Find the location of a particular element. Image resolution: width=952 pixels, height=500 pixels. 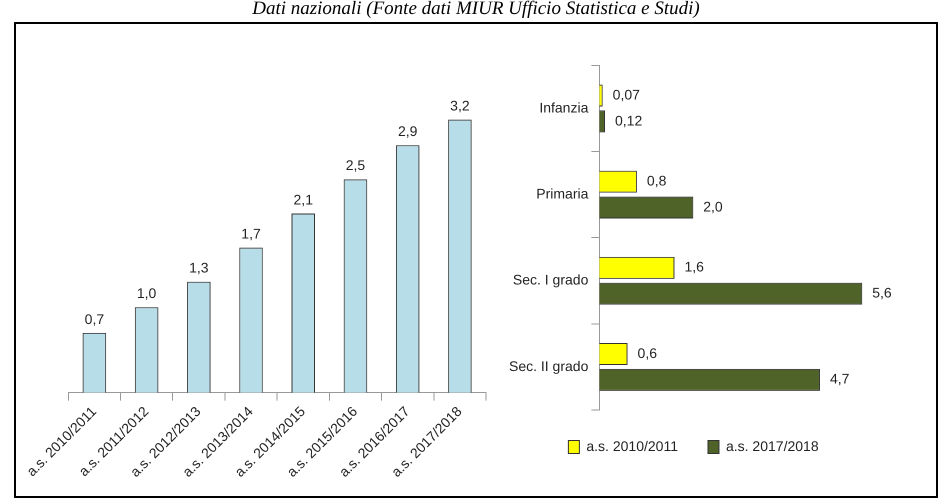

data-label: 1,7 is located at coordinates (251, 233).